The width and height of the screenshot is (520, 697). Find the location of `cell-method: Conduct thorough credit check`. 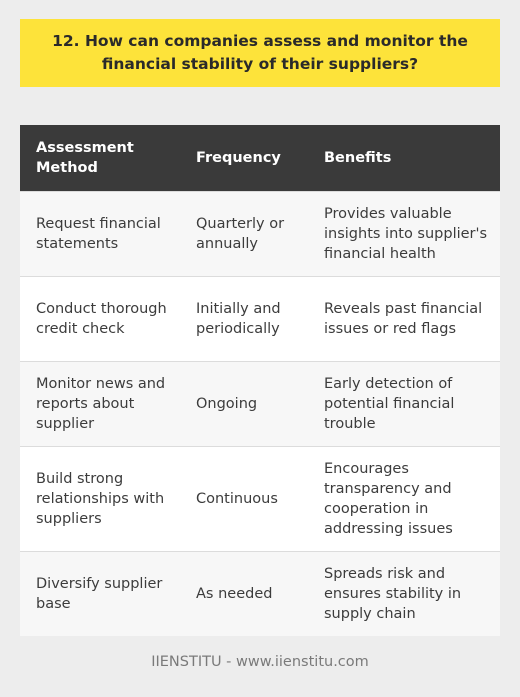

cell-method: Conduct thorough credit check is located at coordinates (100, 318).